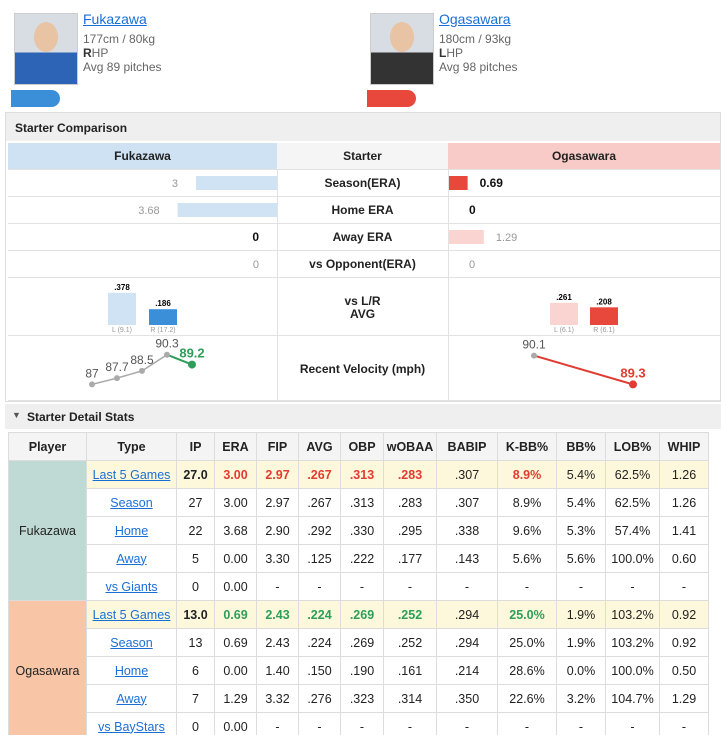 This screenshot has width=726, height=735. I want to click on stat-cell: 1.41, so click(684, 530).